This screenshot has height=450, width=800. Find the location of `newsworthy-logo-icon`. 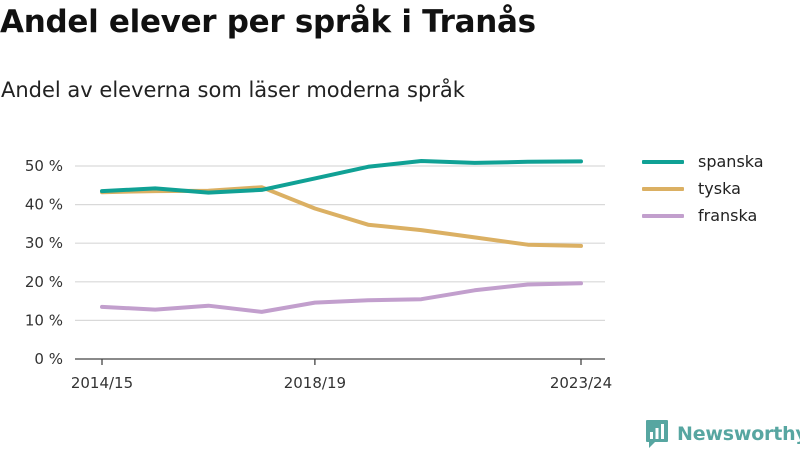

newsworthy-logo-icon is located at coordinates (657, 434).